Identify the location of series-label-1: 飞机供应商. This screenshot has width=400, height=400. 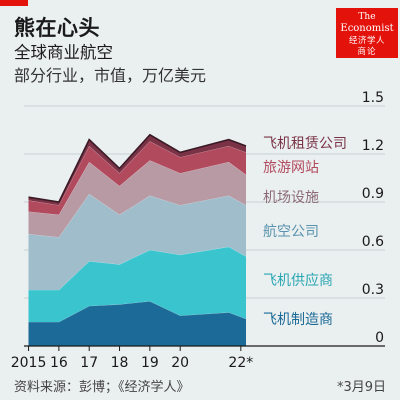
(298, 280).